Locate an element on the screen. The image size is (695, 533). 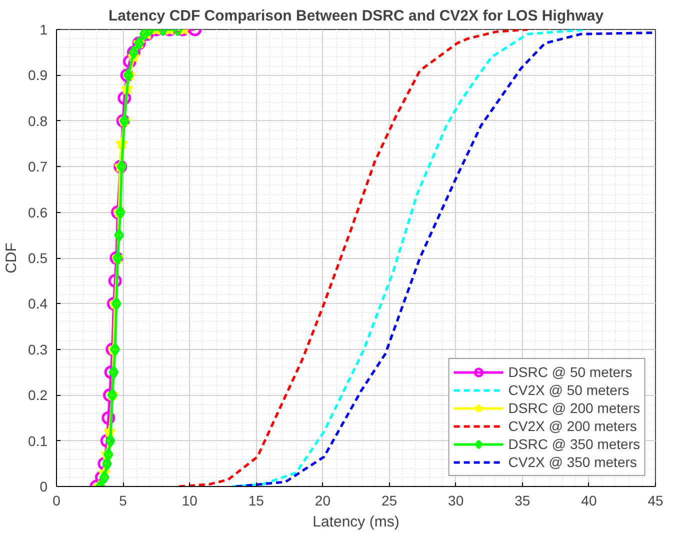
y-tick-label: 0.7 is located at coordinates (38, 166).